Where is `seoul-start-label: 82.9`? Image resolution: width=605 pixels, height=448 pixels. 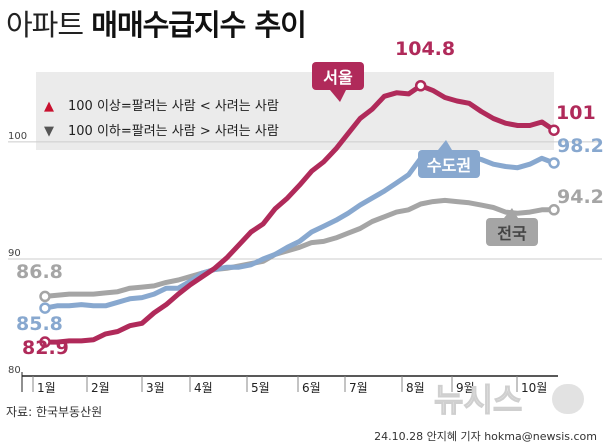 seoul-start-label: 82.9 is located at coordinates (45, 348).